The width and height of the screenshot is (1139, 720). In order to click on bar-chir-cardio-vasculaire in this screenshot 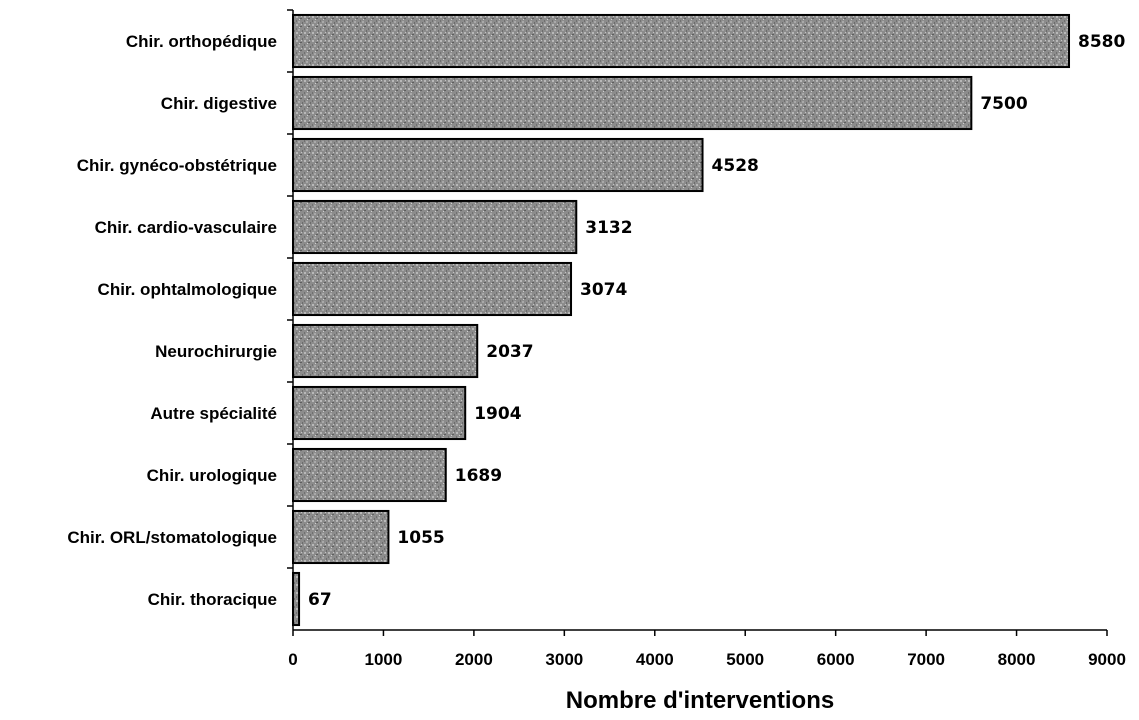, I will do `click(435, 227)`.